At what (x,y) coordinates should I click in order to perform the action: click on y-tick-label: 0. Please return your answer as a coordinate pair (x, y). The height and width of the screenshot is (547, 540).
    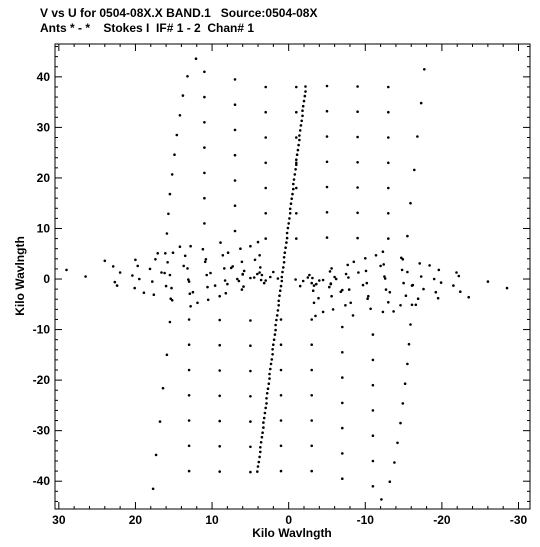
    Looking at the image, I should click on (46, 279).